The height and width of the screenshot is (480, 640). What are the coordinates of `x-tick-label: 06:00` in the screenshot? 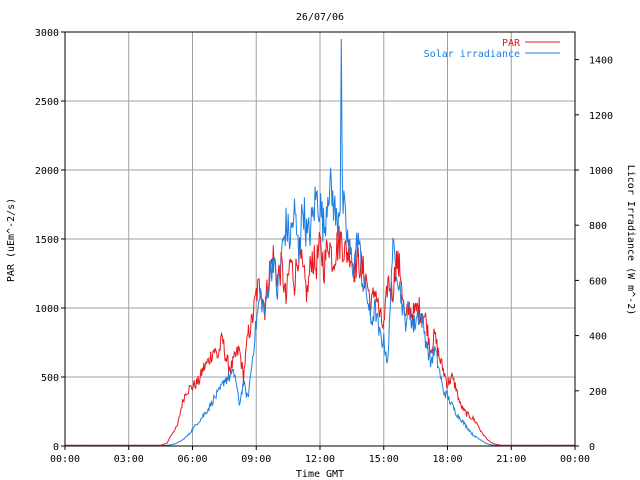 It's located at (192, 459).